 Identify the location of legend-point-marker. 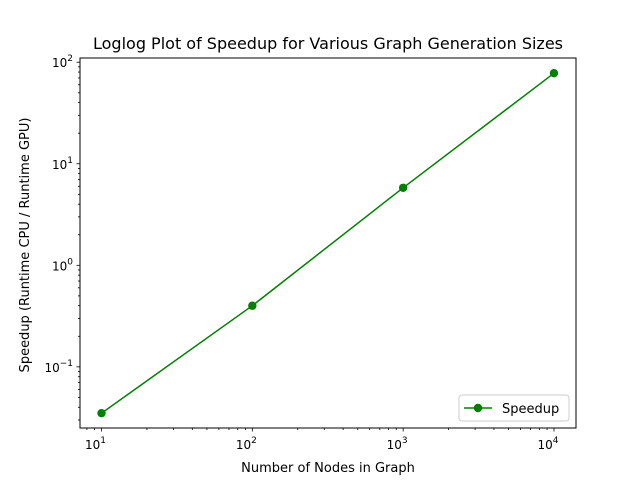
(478, 408).